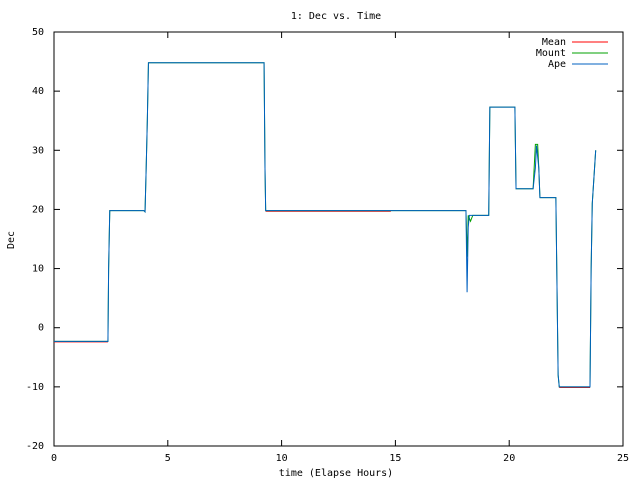 This screenshot has height=480, width=640. I want to click on x-tick-label: 10, so click(282, 458).